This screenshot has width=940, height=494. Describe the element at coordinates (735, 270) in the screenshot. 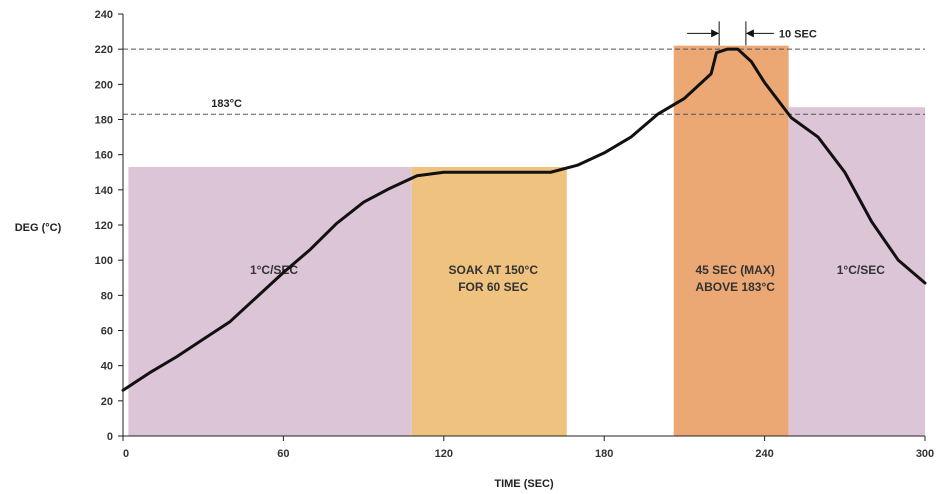

I see `region-label-line: 45 SEC (MAX)` at that location.